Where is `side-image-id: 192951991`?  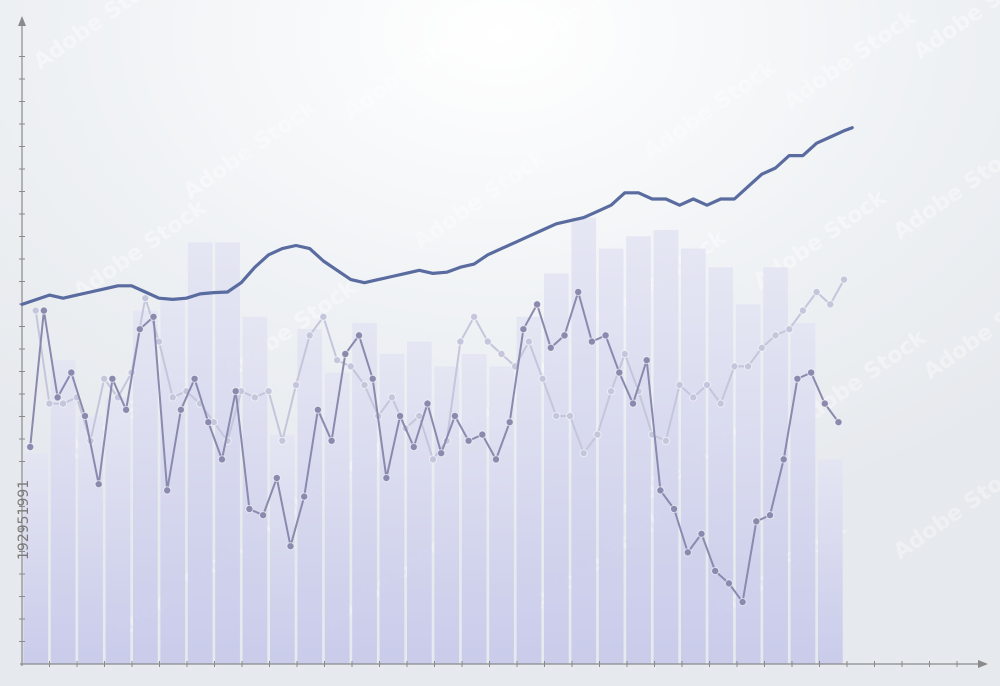 side-image-id: 192951991 is located at coordinates (24, 520).